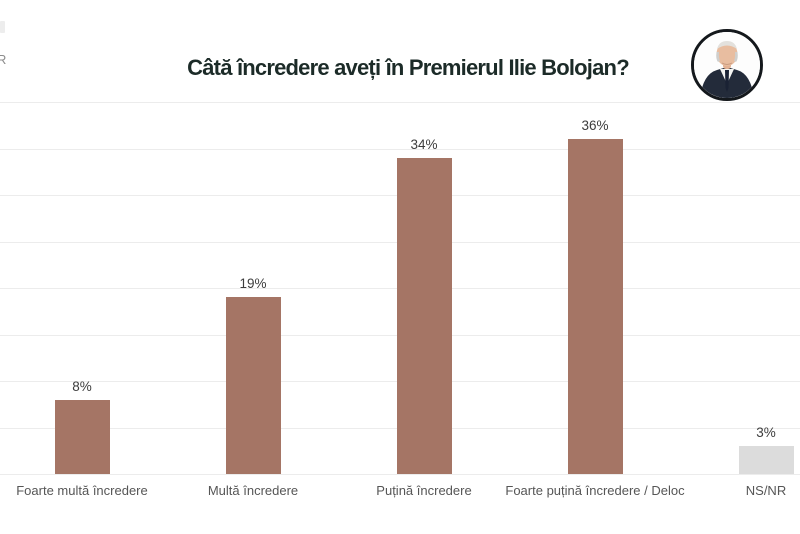 The width and height of the screenshot is (800, 534). I want to click on bar-value-label: 34%, so click(424, 144).